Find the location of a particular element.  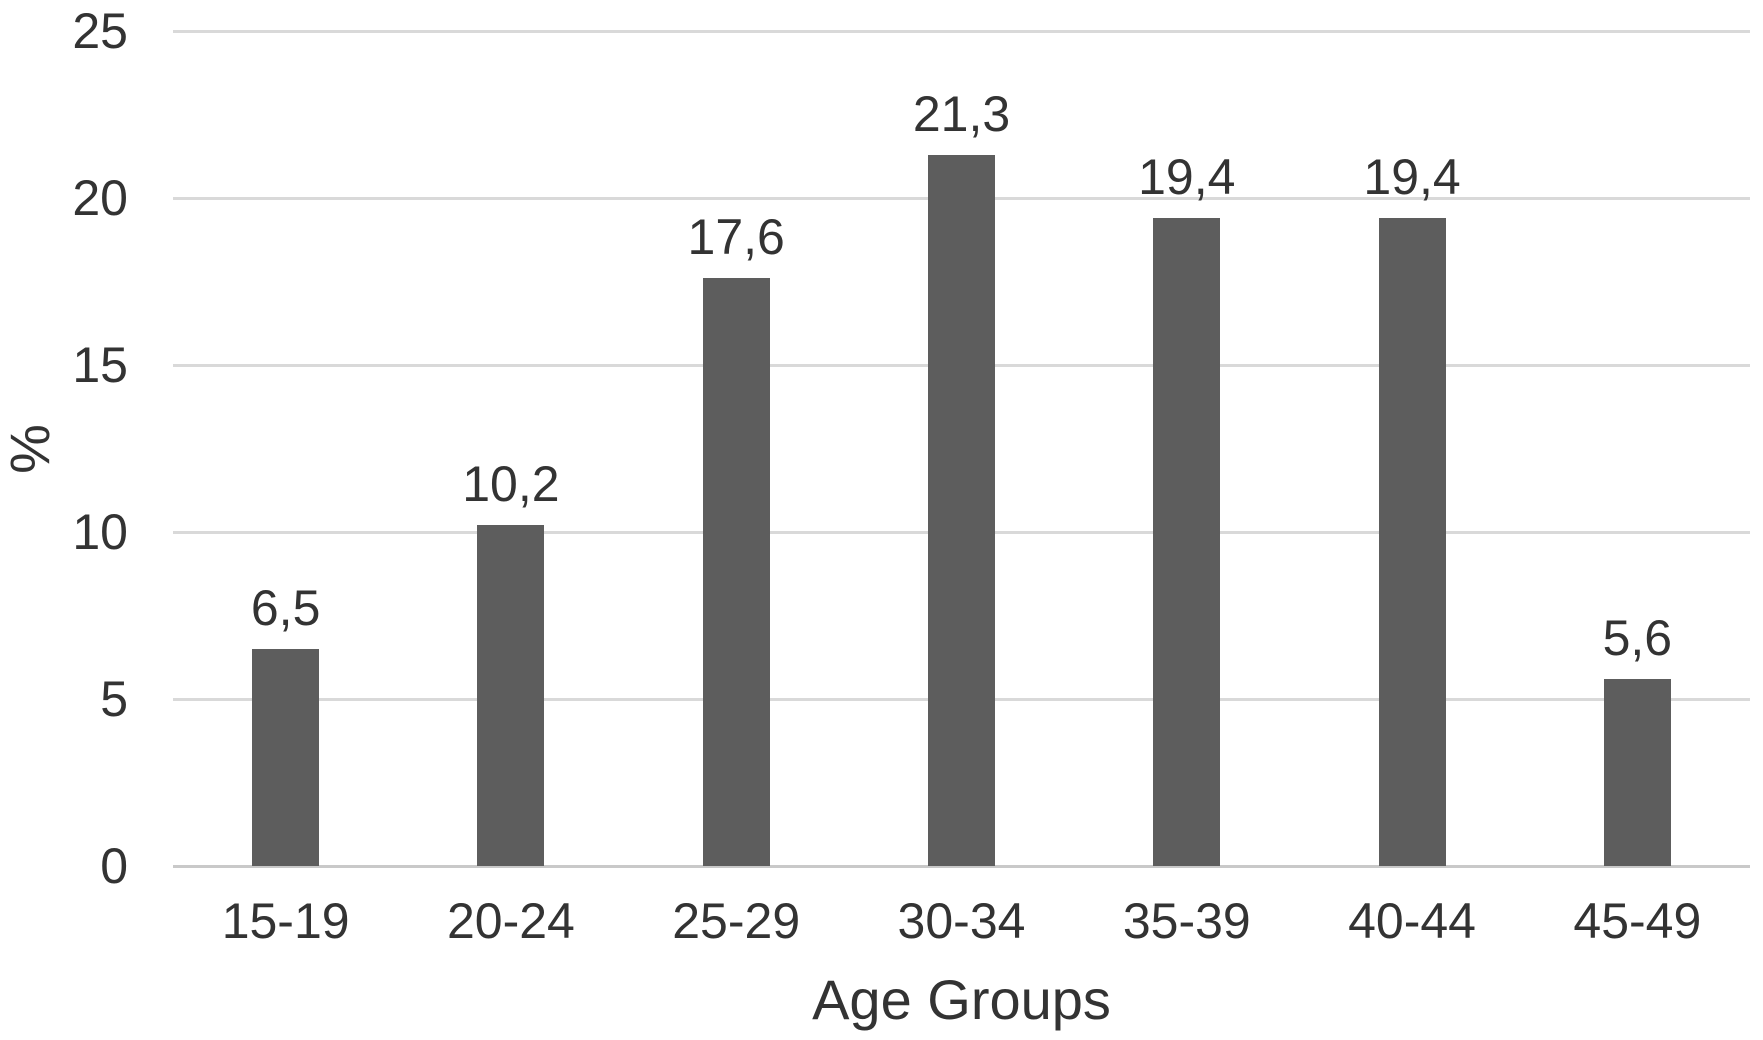

y-tick-label: 15 is located at coordinates (100, 365).